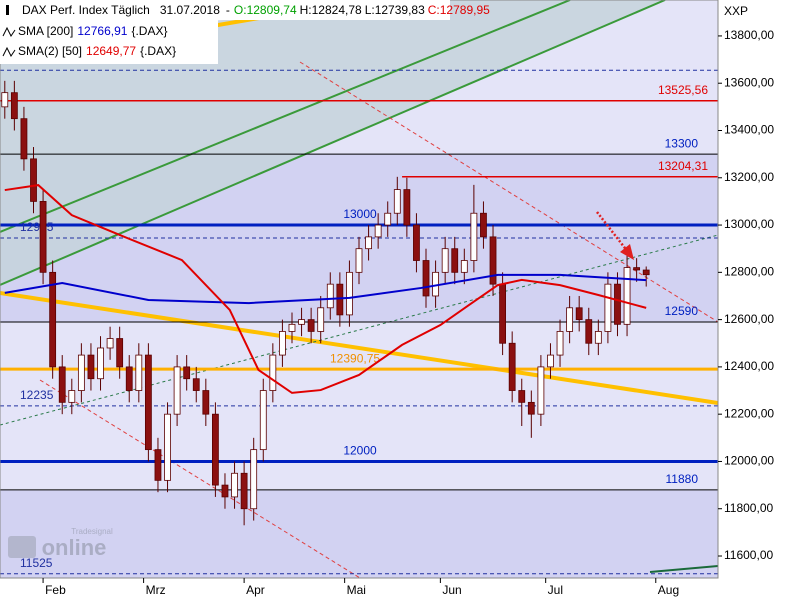  I want to click on ohlc-label: C:12789,95, so click(459, 10).